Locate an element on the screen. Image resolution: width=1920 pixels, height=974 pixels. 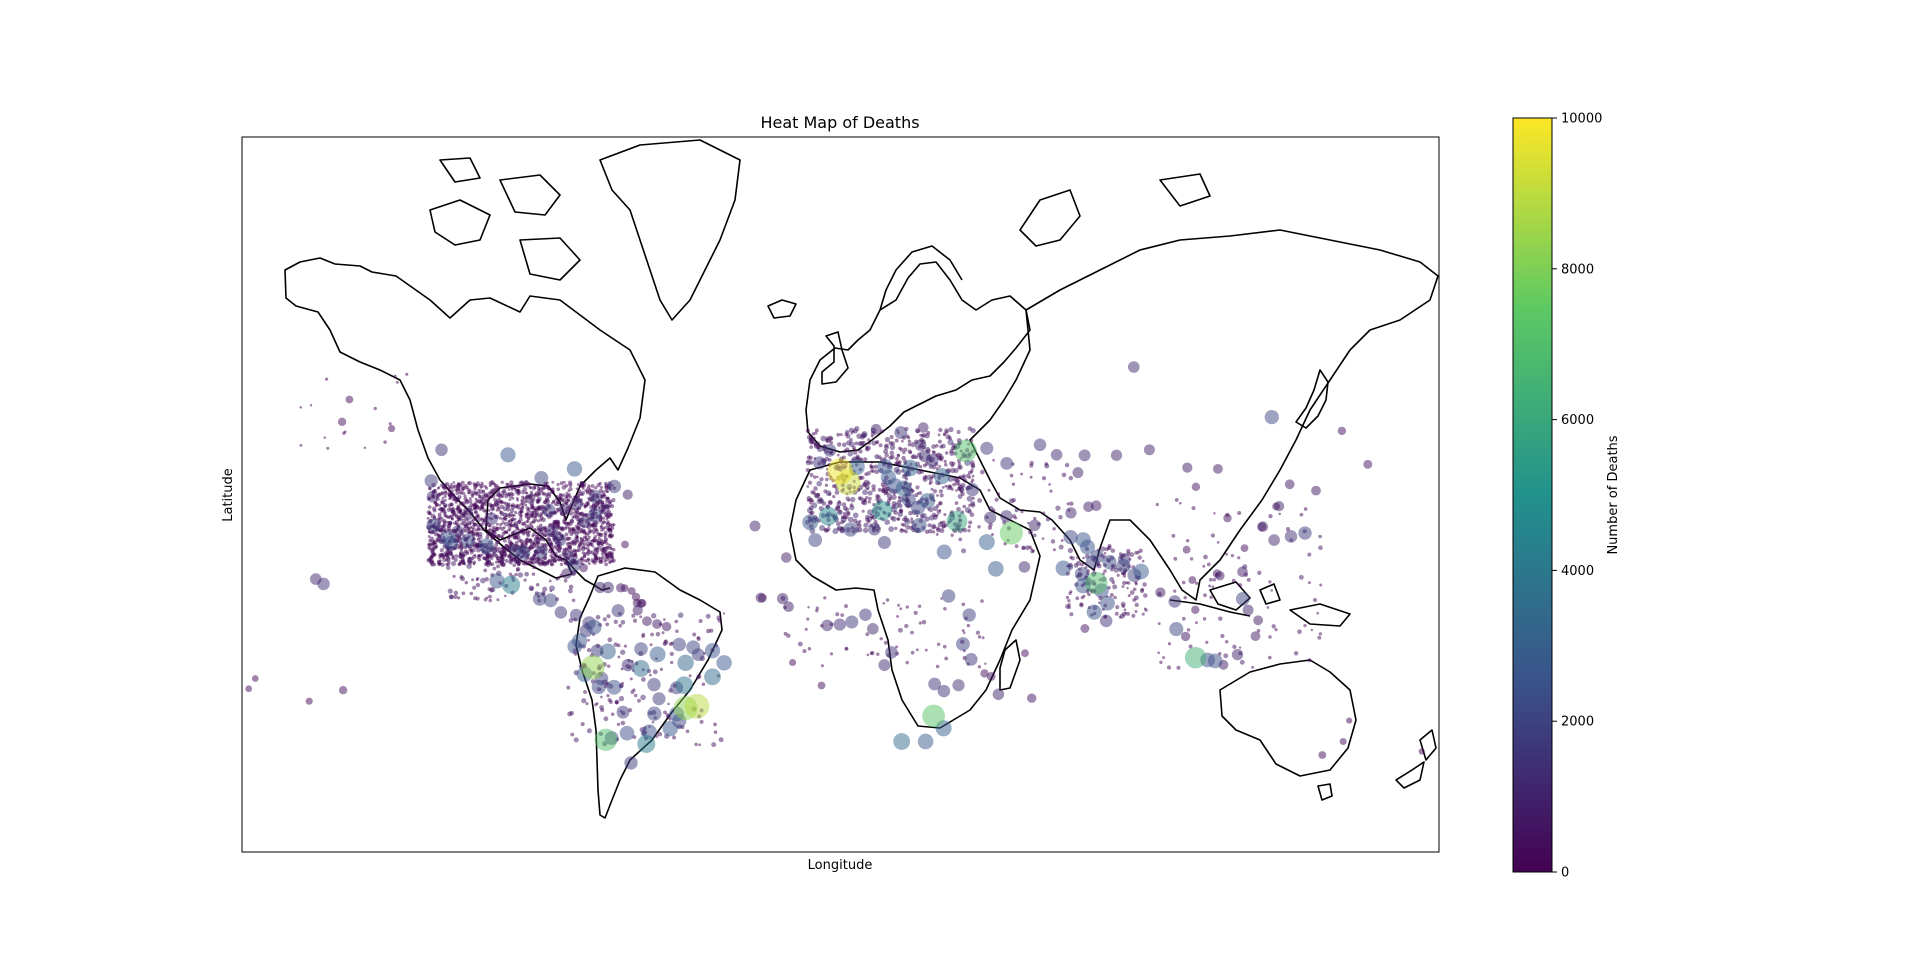
chart-title: Heat Map of Deaths is located at coordinates (839, 122).